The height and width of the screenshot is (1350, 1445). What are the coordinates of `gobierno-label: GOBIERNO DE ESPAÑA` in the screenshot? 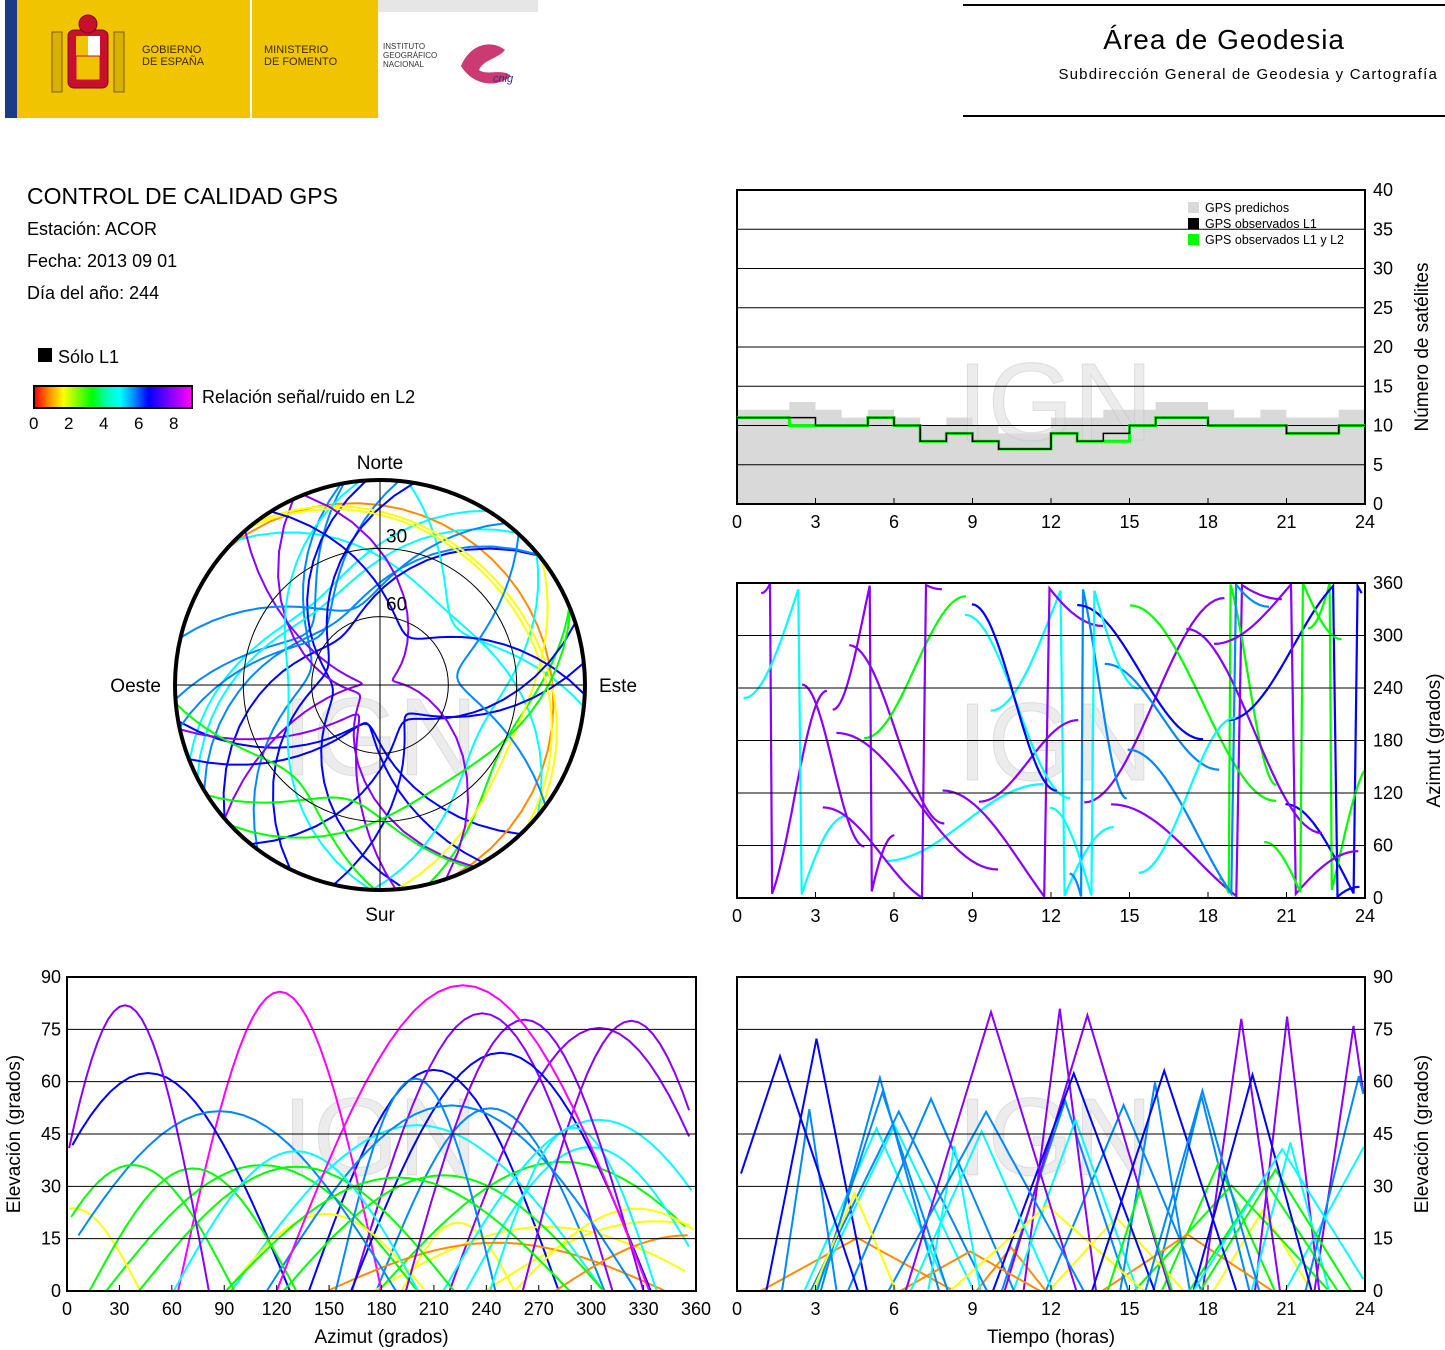 It's located at (173, 56).